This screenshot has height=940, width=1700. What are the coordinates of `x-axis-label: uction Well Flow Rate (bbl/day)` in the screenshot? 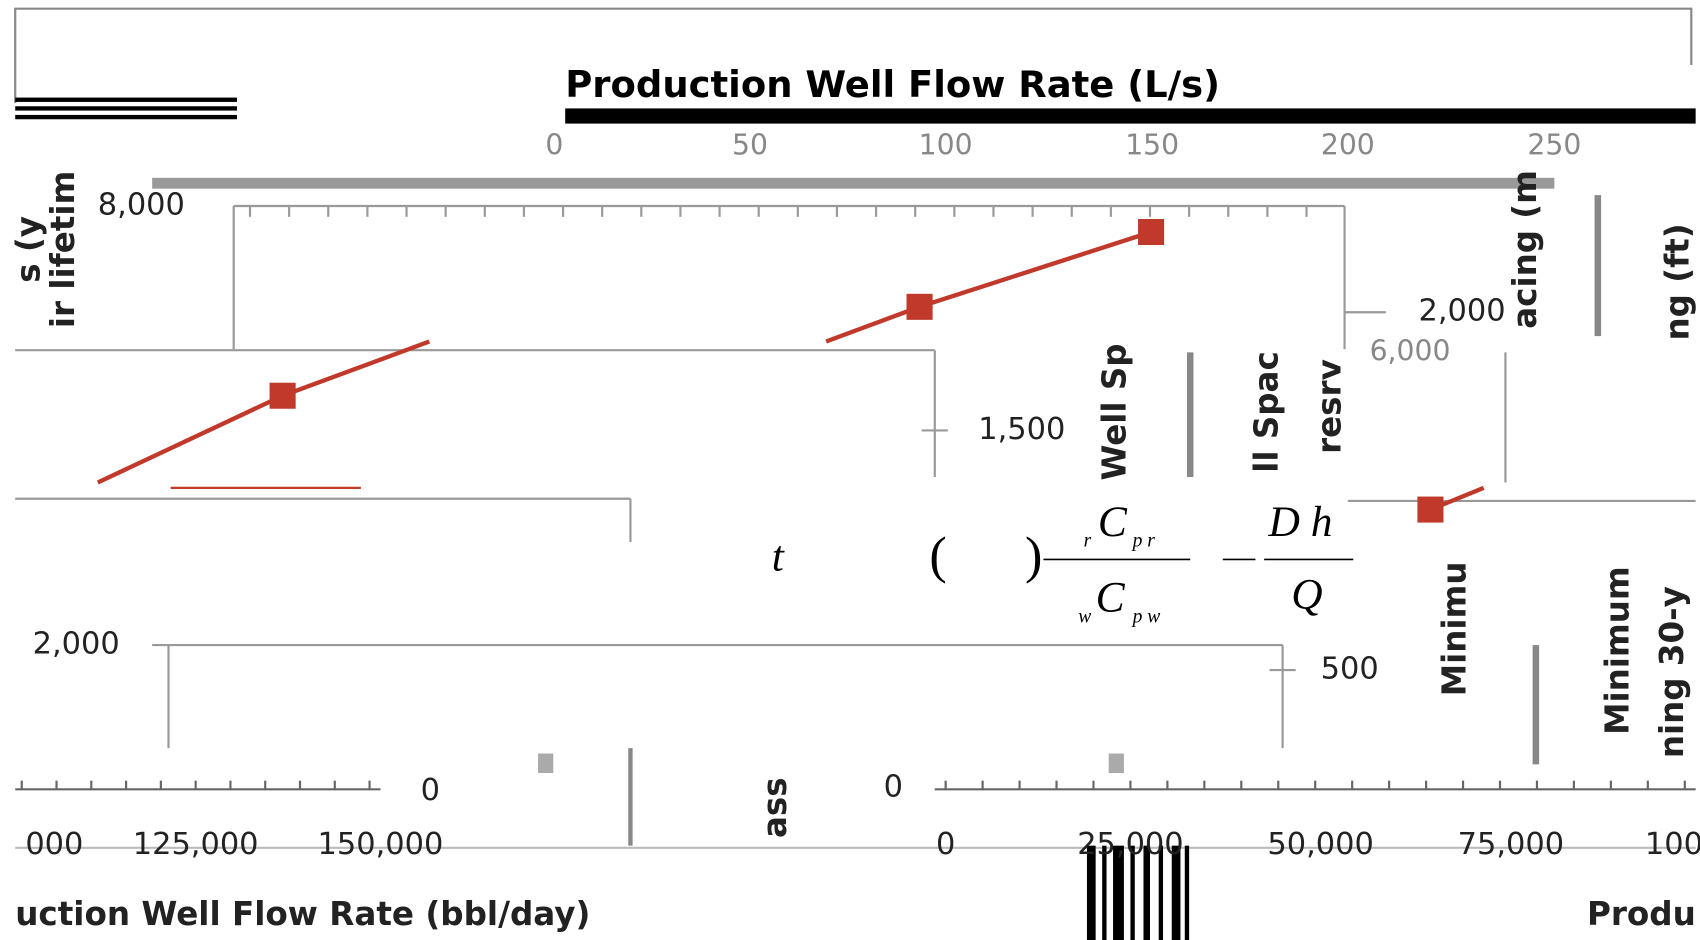 It's located at (302, 914).